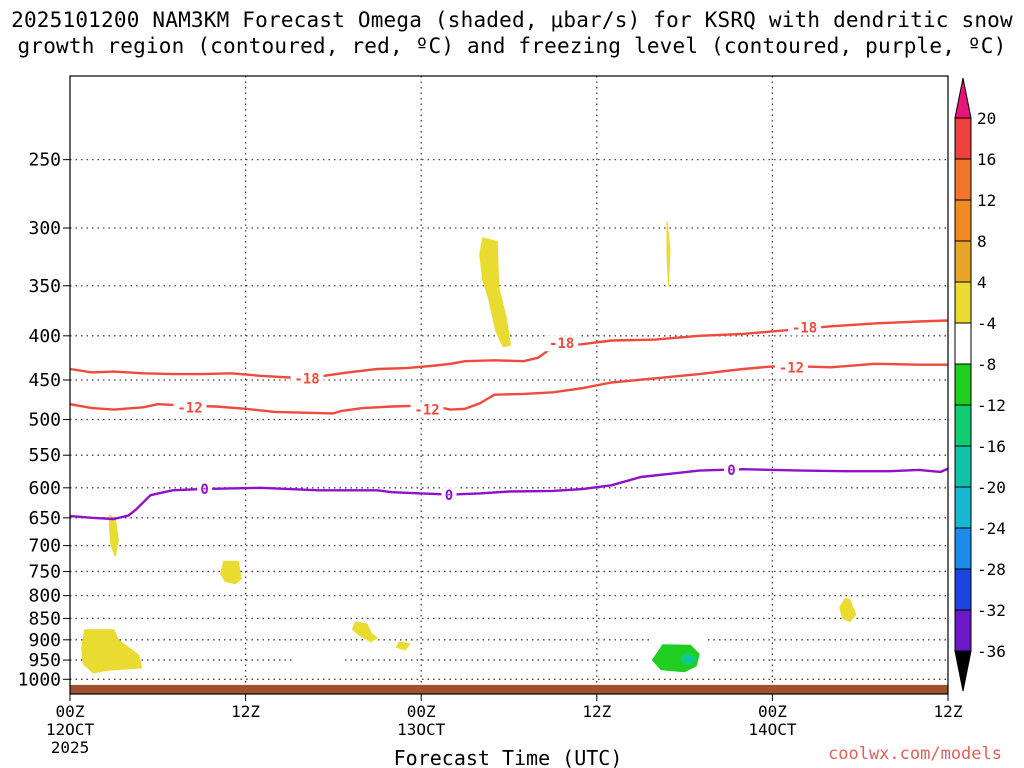 The width and height of the screenshot is (1024, 768). What do you see at coordinates (915, 754) in the screenshot?
I see `source-credit: coolwx.com/models` at bounding box center [915, 754].